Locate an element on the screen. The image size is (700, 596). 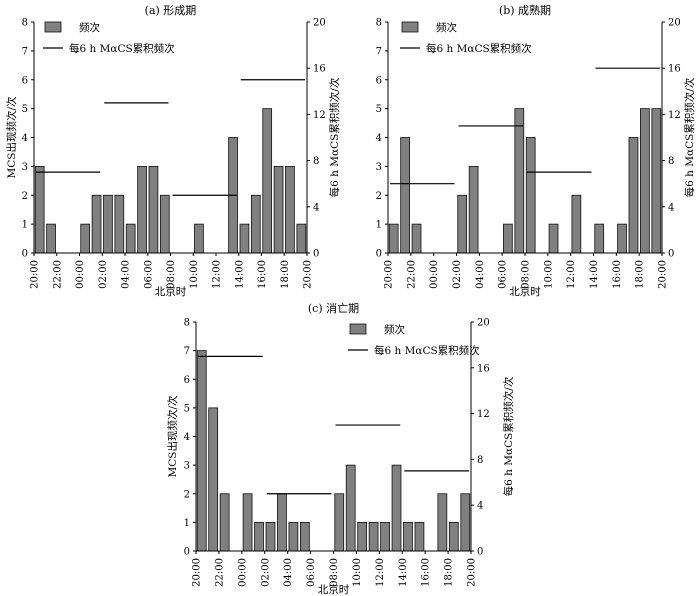
y-tick-label: 3 is located at coordinates (379, 167).